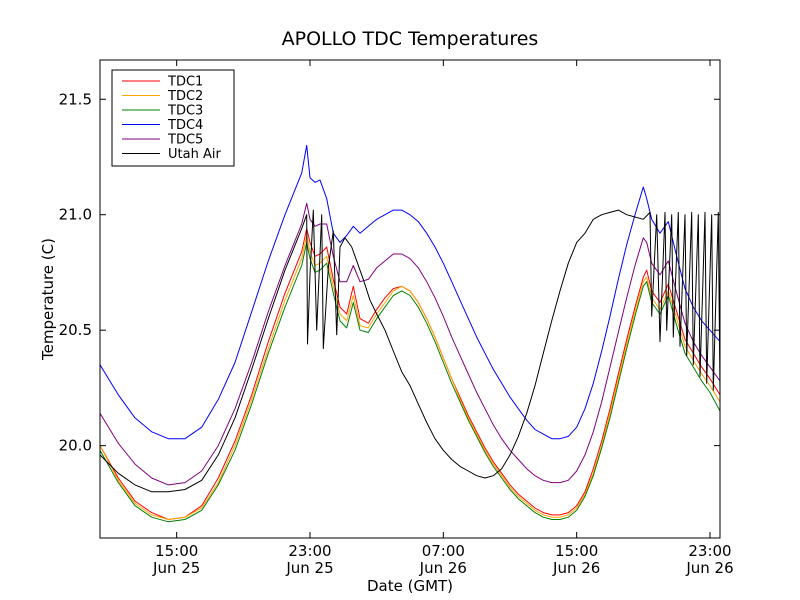  I want to click on legend-label: TDC3, so click(185, 111).